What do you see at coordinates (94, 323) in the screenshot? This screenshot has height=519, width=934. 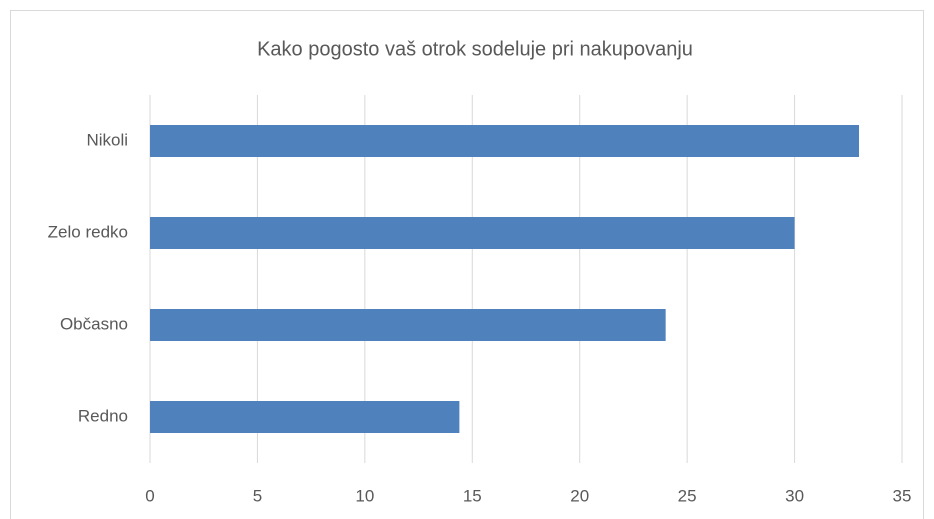 I see `y-tick-label: Občasno` at bounding box center [94, 323].